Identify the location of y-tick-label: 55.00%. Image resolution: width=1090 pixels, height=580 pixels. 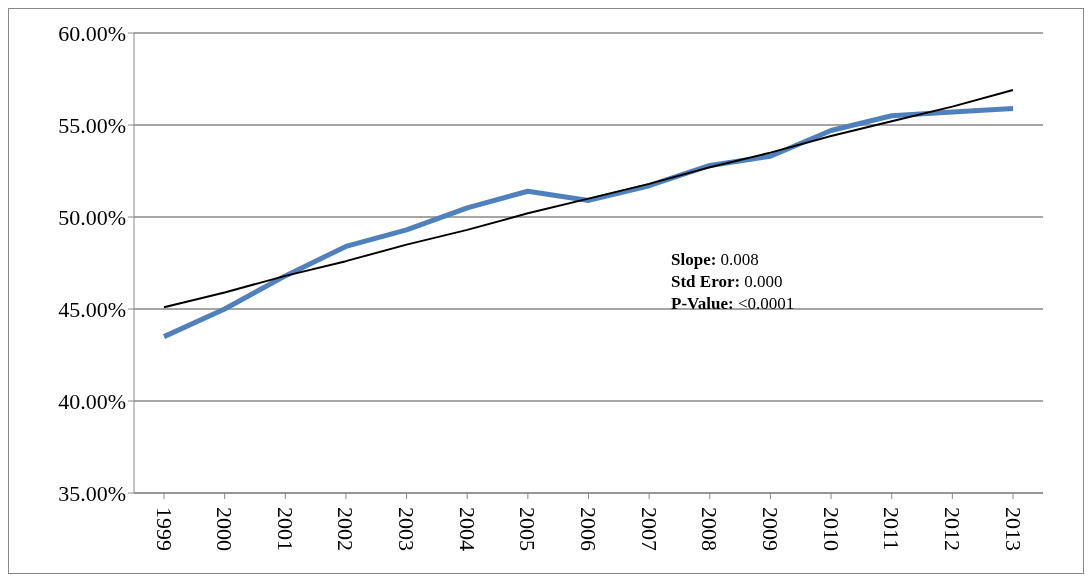
(92, 125).